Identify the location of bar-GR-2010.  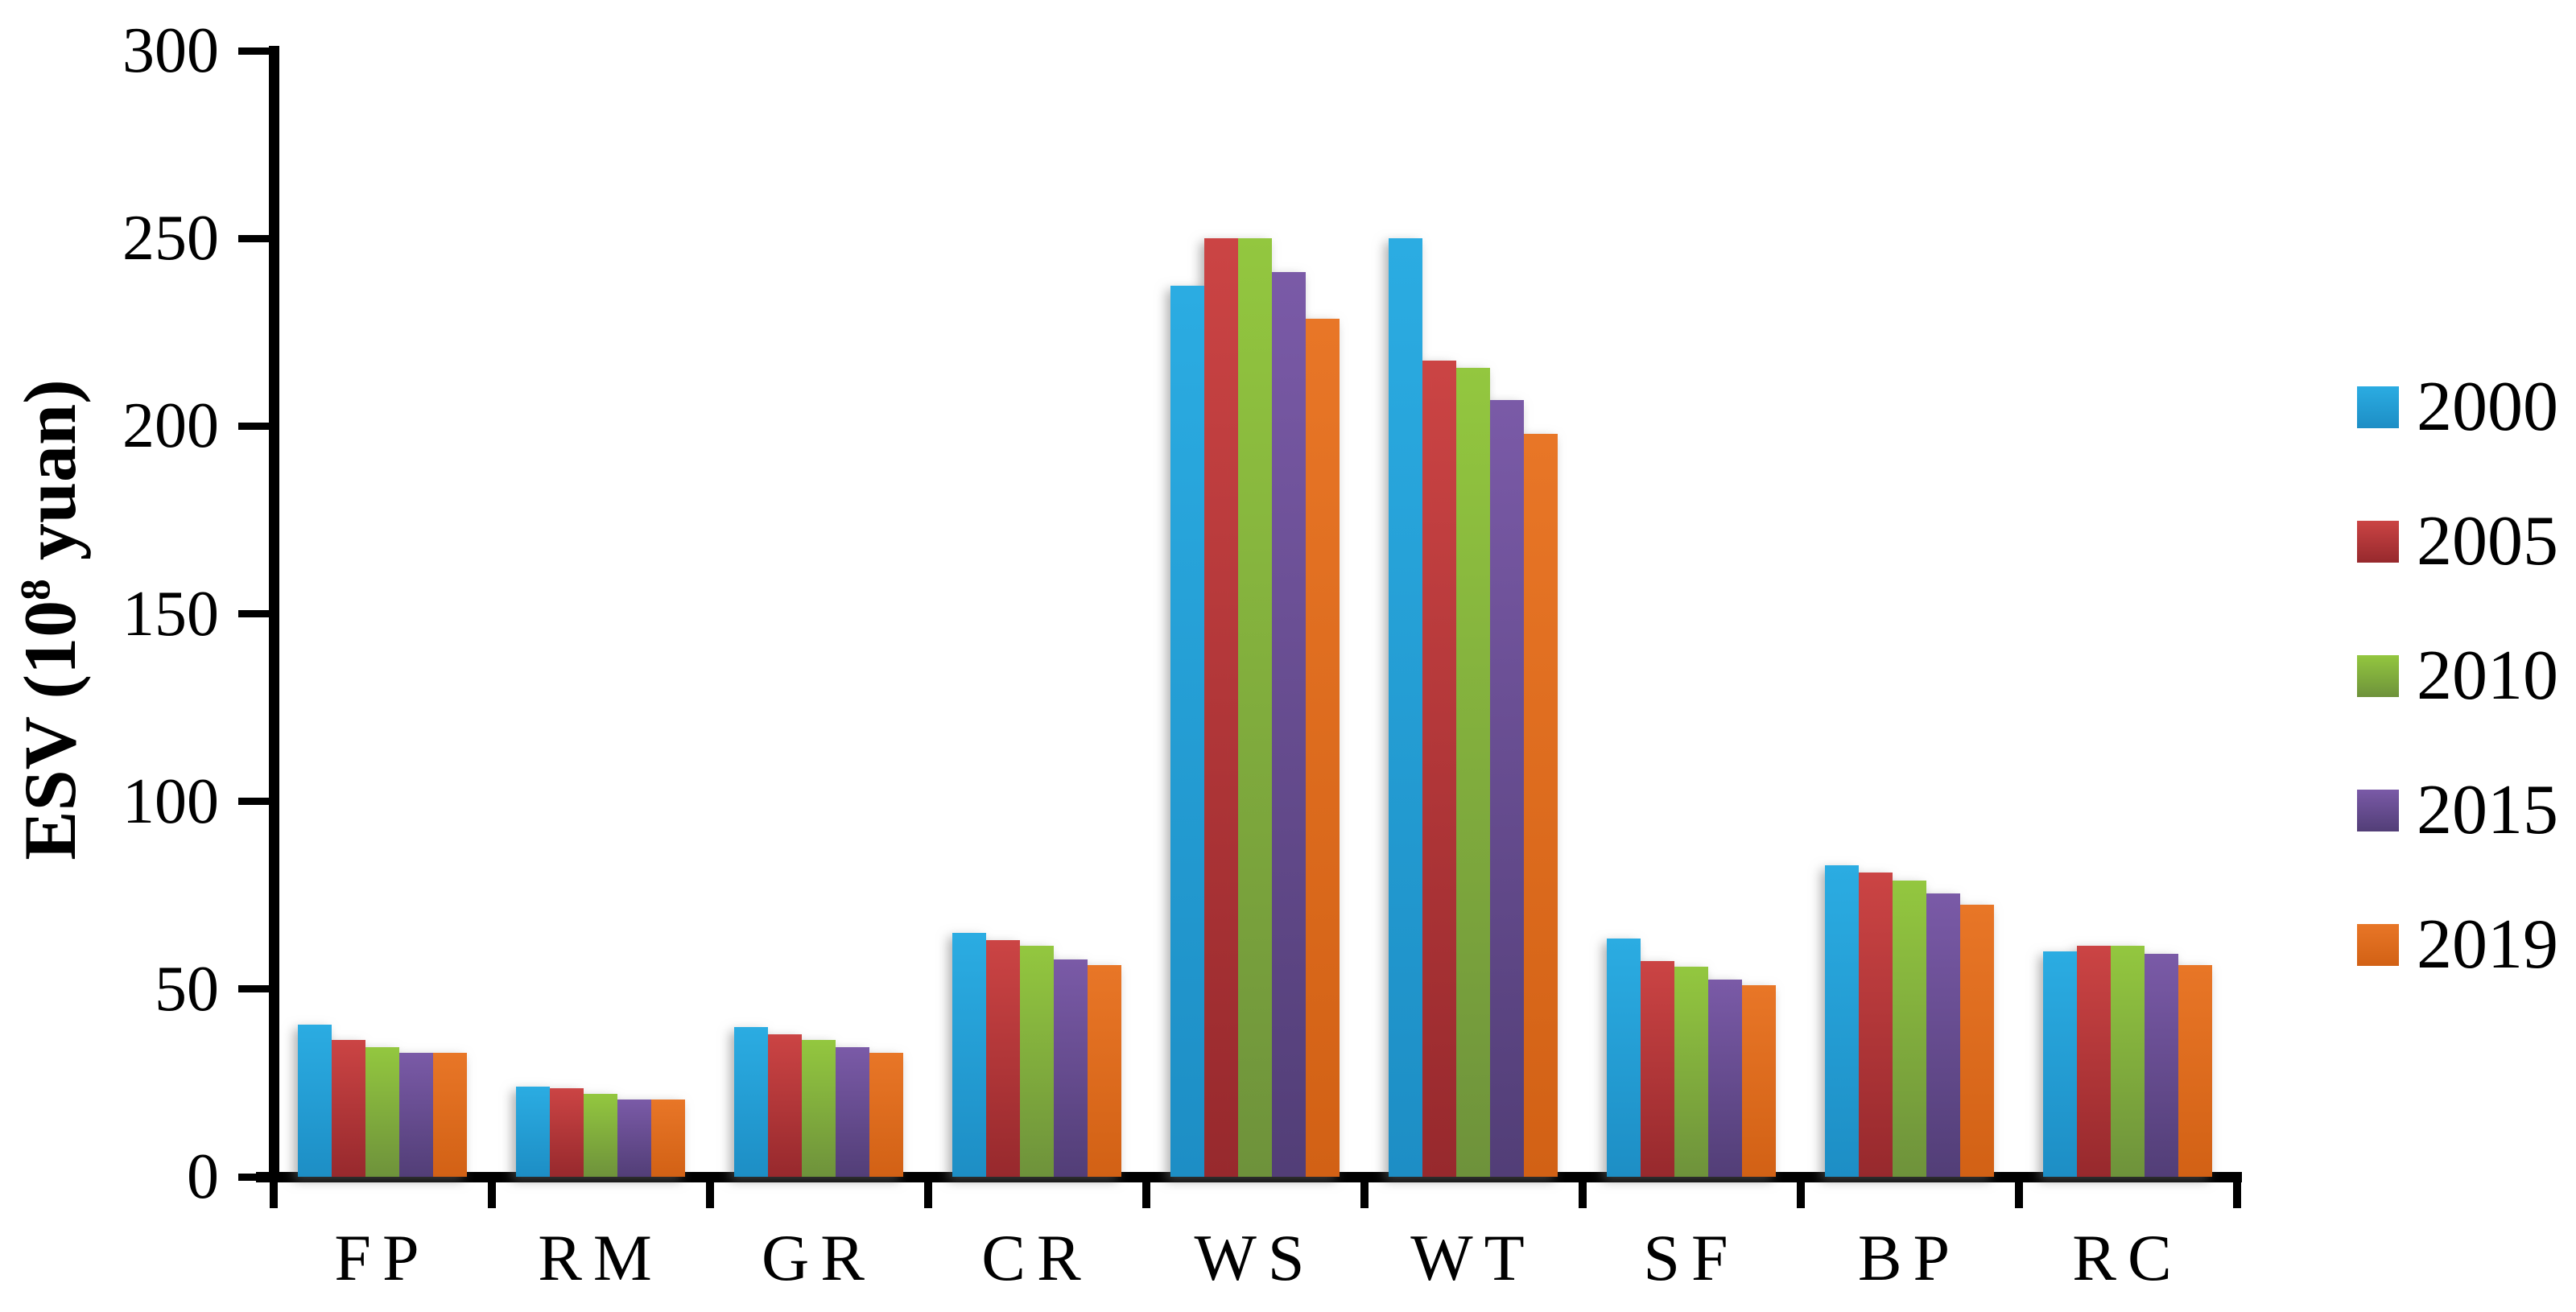
(819, 1108).